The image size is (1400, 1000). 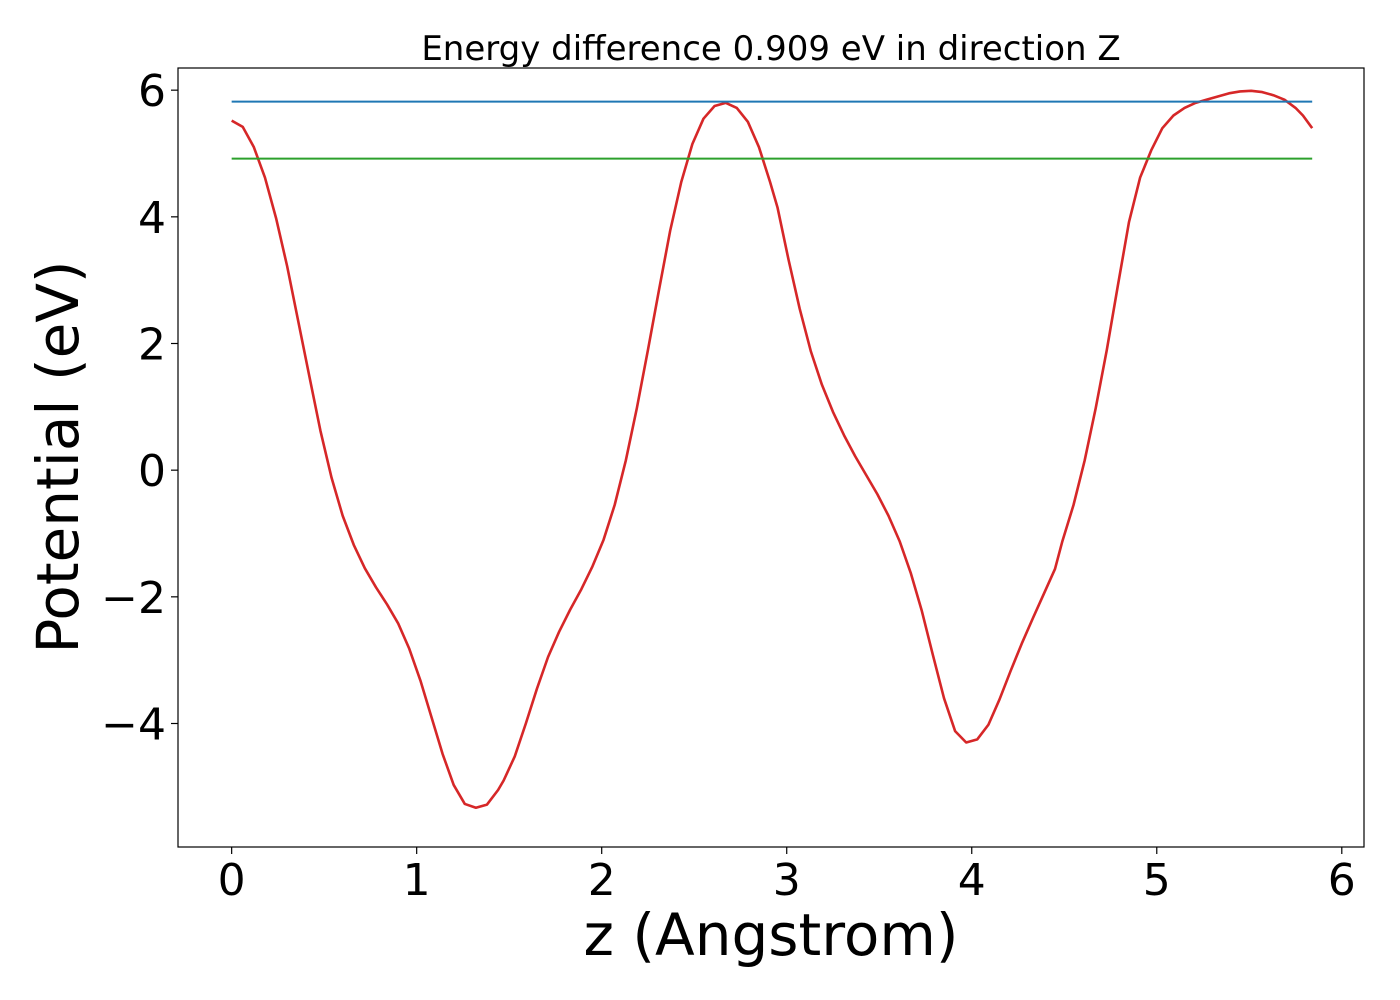 What do you see at coordinates (1157, 880) in the screenshot?
I see `x-tick-label: 5` at bounding box center [1157, 880].